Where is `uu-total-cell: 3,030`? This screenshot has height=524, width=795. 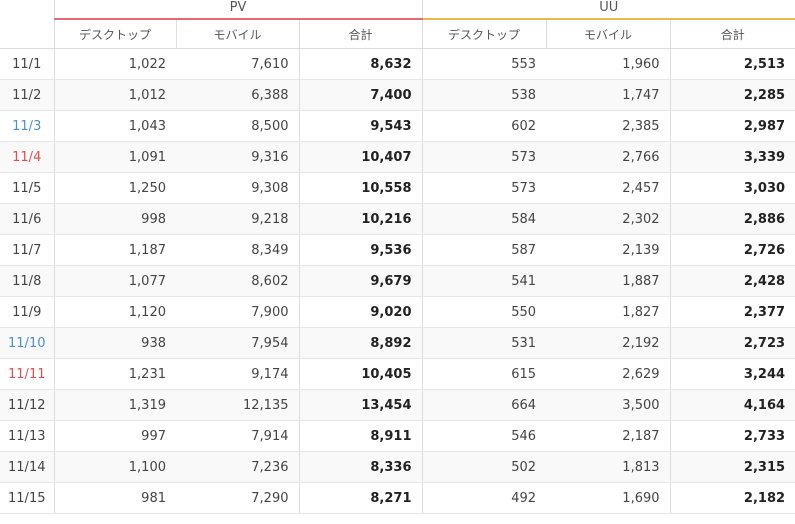
uu-total-cell: 3,030 is located at coordinates (732, 188).